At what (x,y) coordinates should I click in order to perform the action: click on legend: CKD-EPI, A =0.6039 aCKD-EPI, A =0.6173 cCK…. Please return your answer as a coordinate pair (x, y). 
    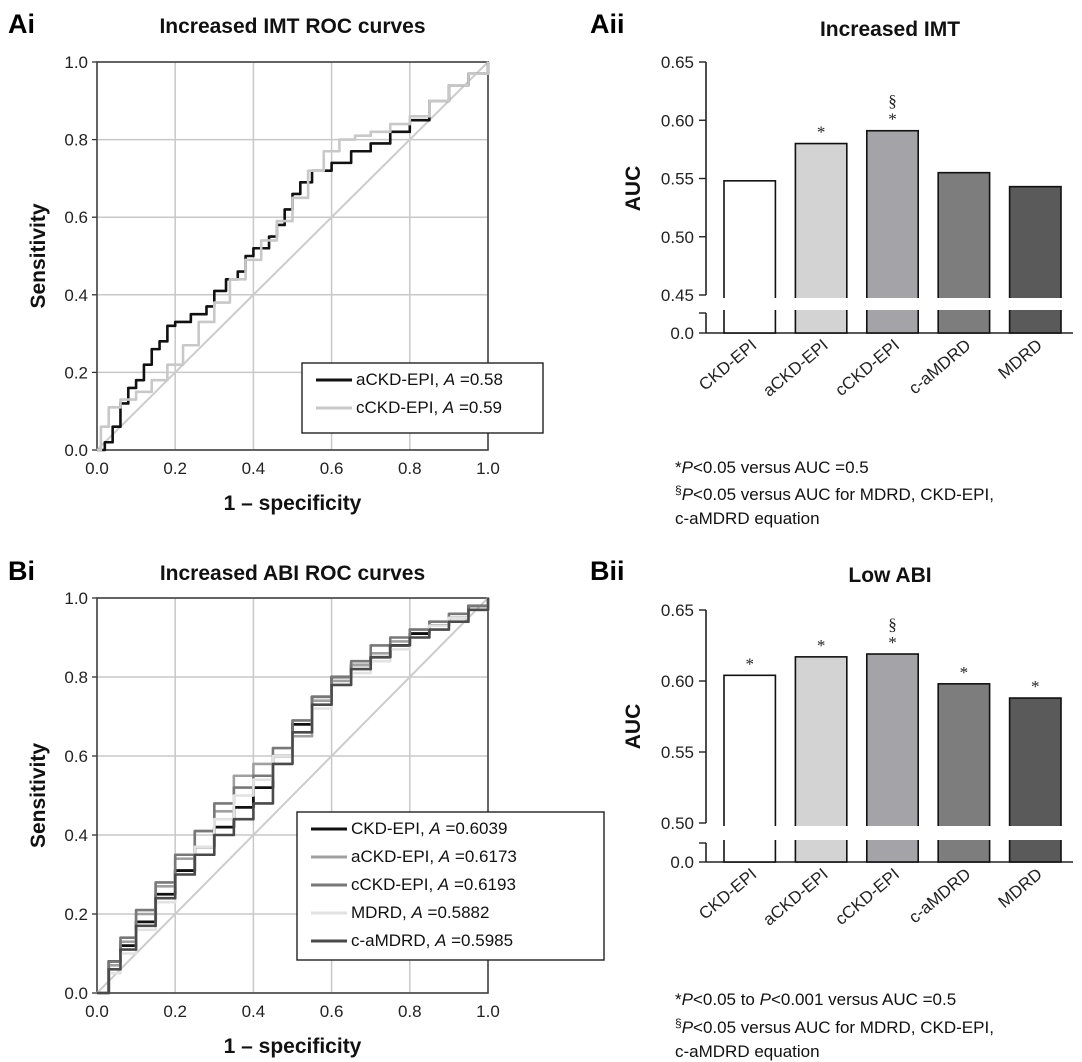
    Looking at the image, I should click on (450, 886).